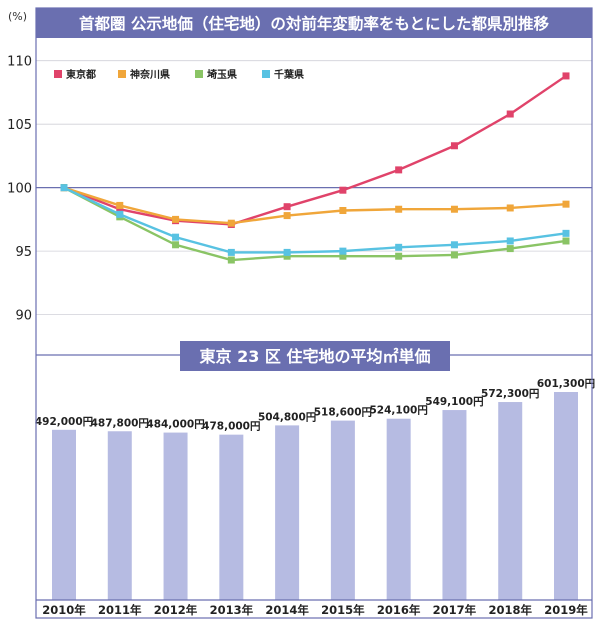  Describe the element at coordinates (120, 423) in the screenshot. I see `bar-value-label: 487,800円` at that location.